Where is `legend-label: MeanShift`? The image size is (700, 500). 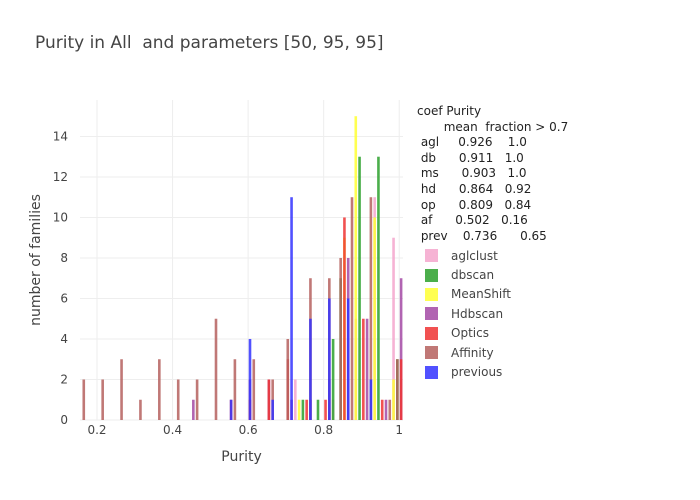 legend-label: MeanShift is located at coordinates (481, 294).